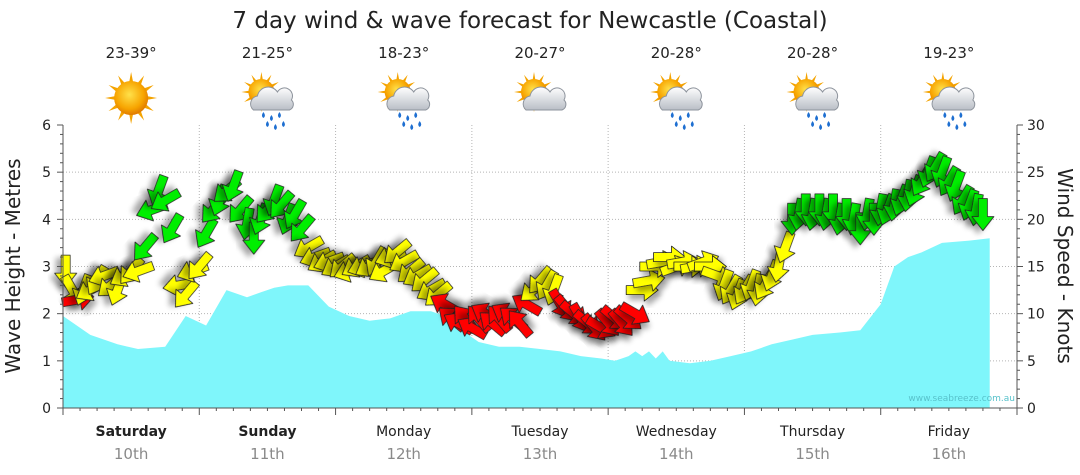 Image resolution: width=1080 pixels, height=475 pixels. What do you see at coordinates (676, 454) in the screenshot?
I see `day-date-label: 14th` at bounding box center [676, 454].